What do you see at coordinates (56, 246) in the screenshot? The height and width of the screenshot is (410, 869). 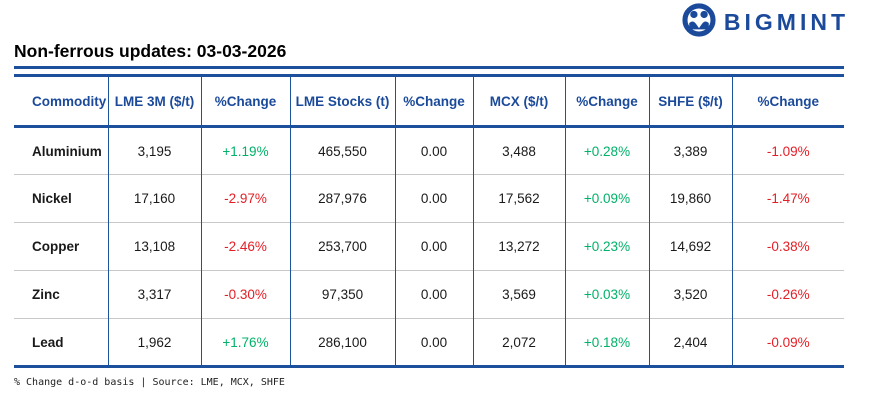 I see `cell-commodity: Copper` at bounding box center [56, 246].